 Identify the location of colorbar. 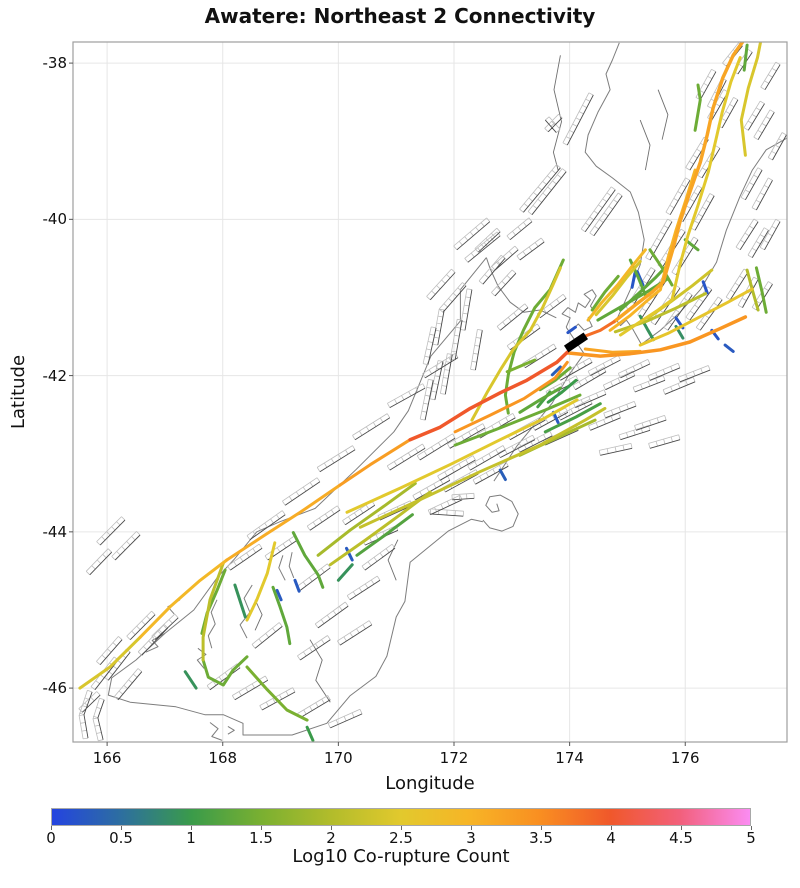
(401, 817).